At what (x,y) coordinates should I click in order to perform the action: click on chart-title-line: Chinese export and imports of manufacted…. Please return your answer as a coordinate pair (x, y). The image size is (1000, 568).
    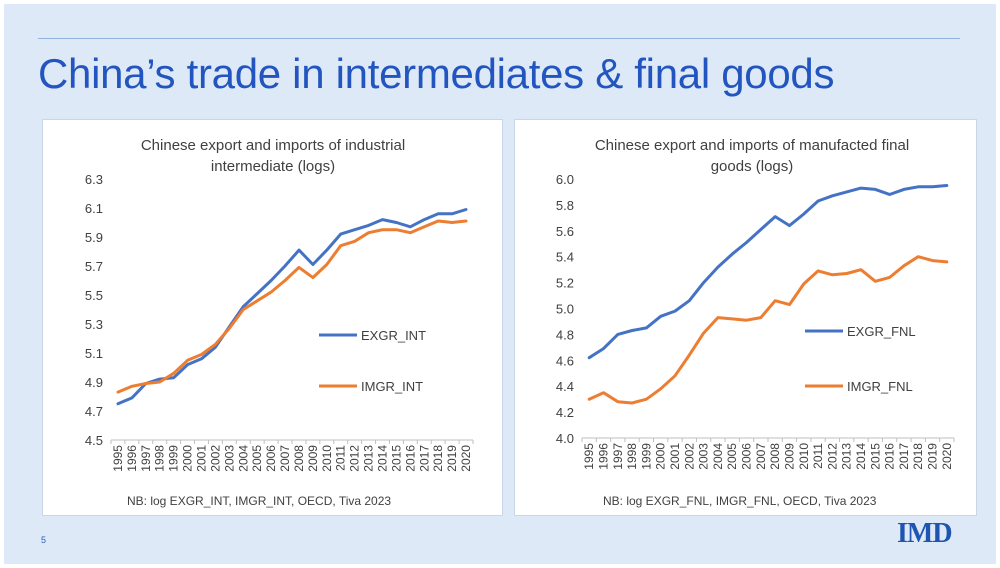
    Looking at the image, I should click on (752, 145).